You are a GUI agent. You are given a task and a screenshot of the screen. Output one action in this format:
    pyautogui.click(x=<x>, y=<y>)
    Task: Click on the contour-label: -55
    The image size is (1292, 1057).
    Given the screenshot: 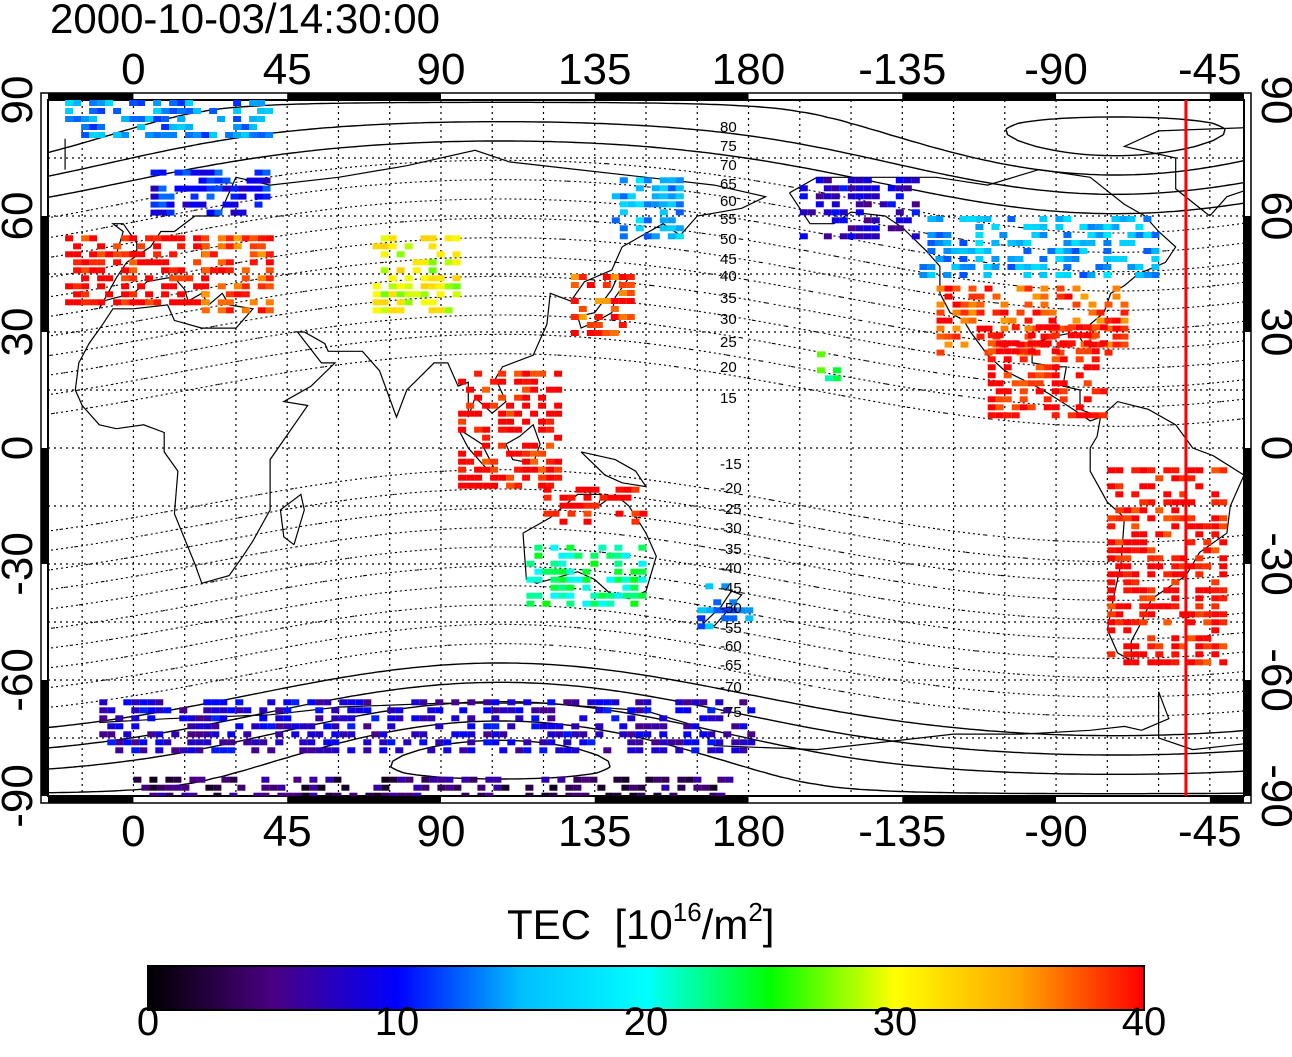 What is the action you would take?
    pyautogui.click(x=731, y=628)
    